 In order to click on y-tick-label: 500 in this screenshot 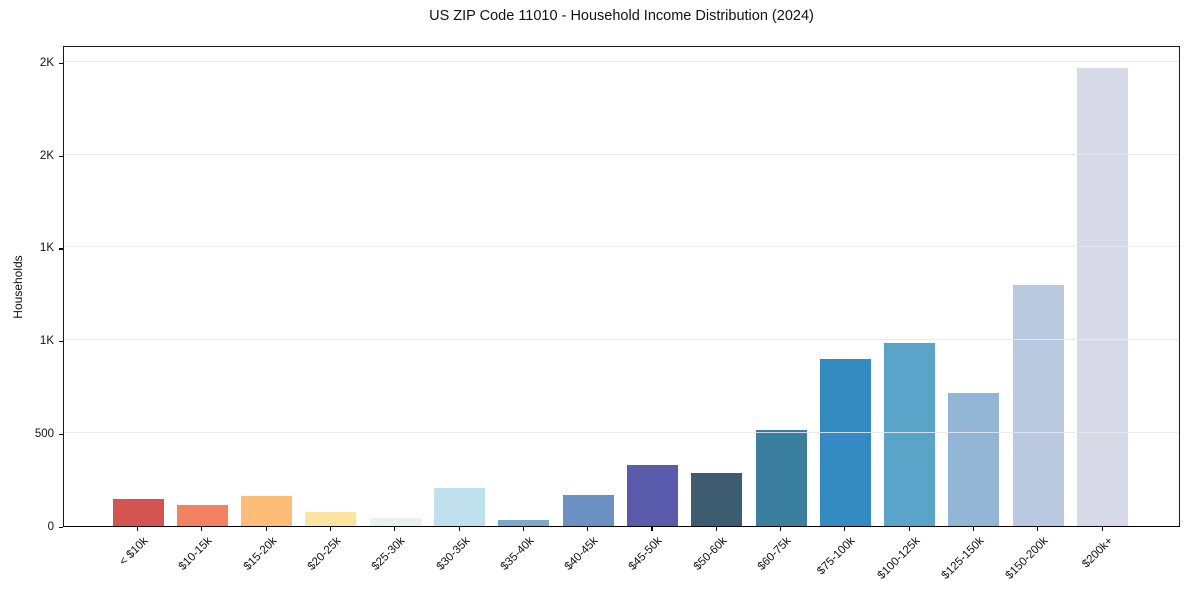, I will do `click(44, 434)`.